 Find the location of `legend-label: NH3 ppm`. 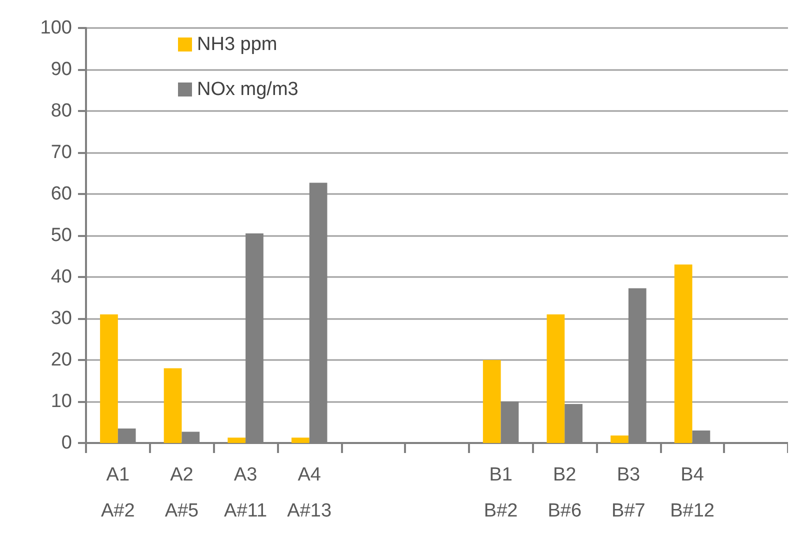

legend-label: NH3 ppm is located at coordinates (237, 44).